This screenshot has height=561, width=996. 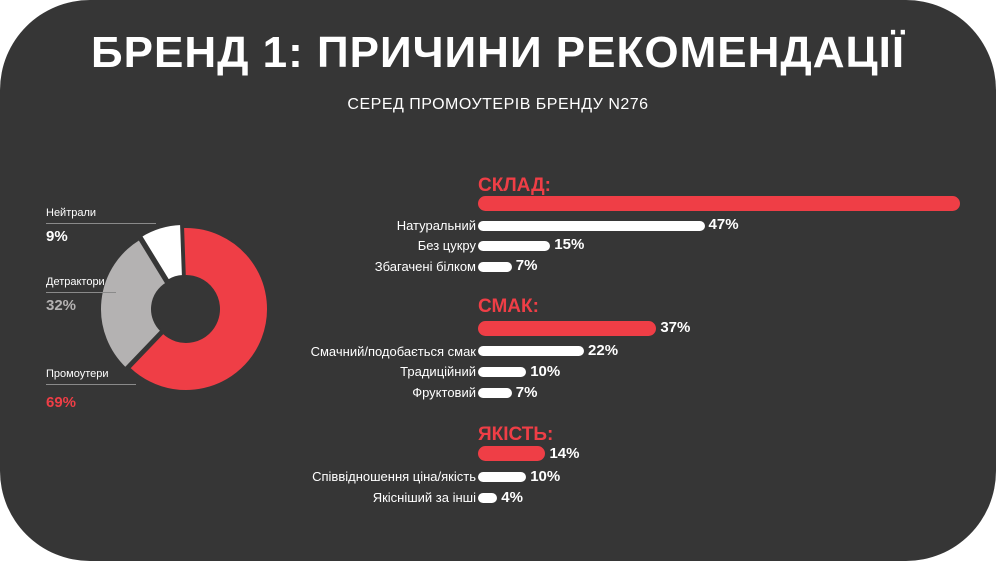 I want to click on bar-no-sugar, so click(x=514, y=246).